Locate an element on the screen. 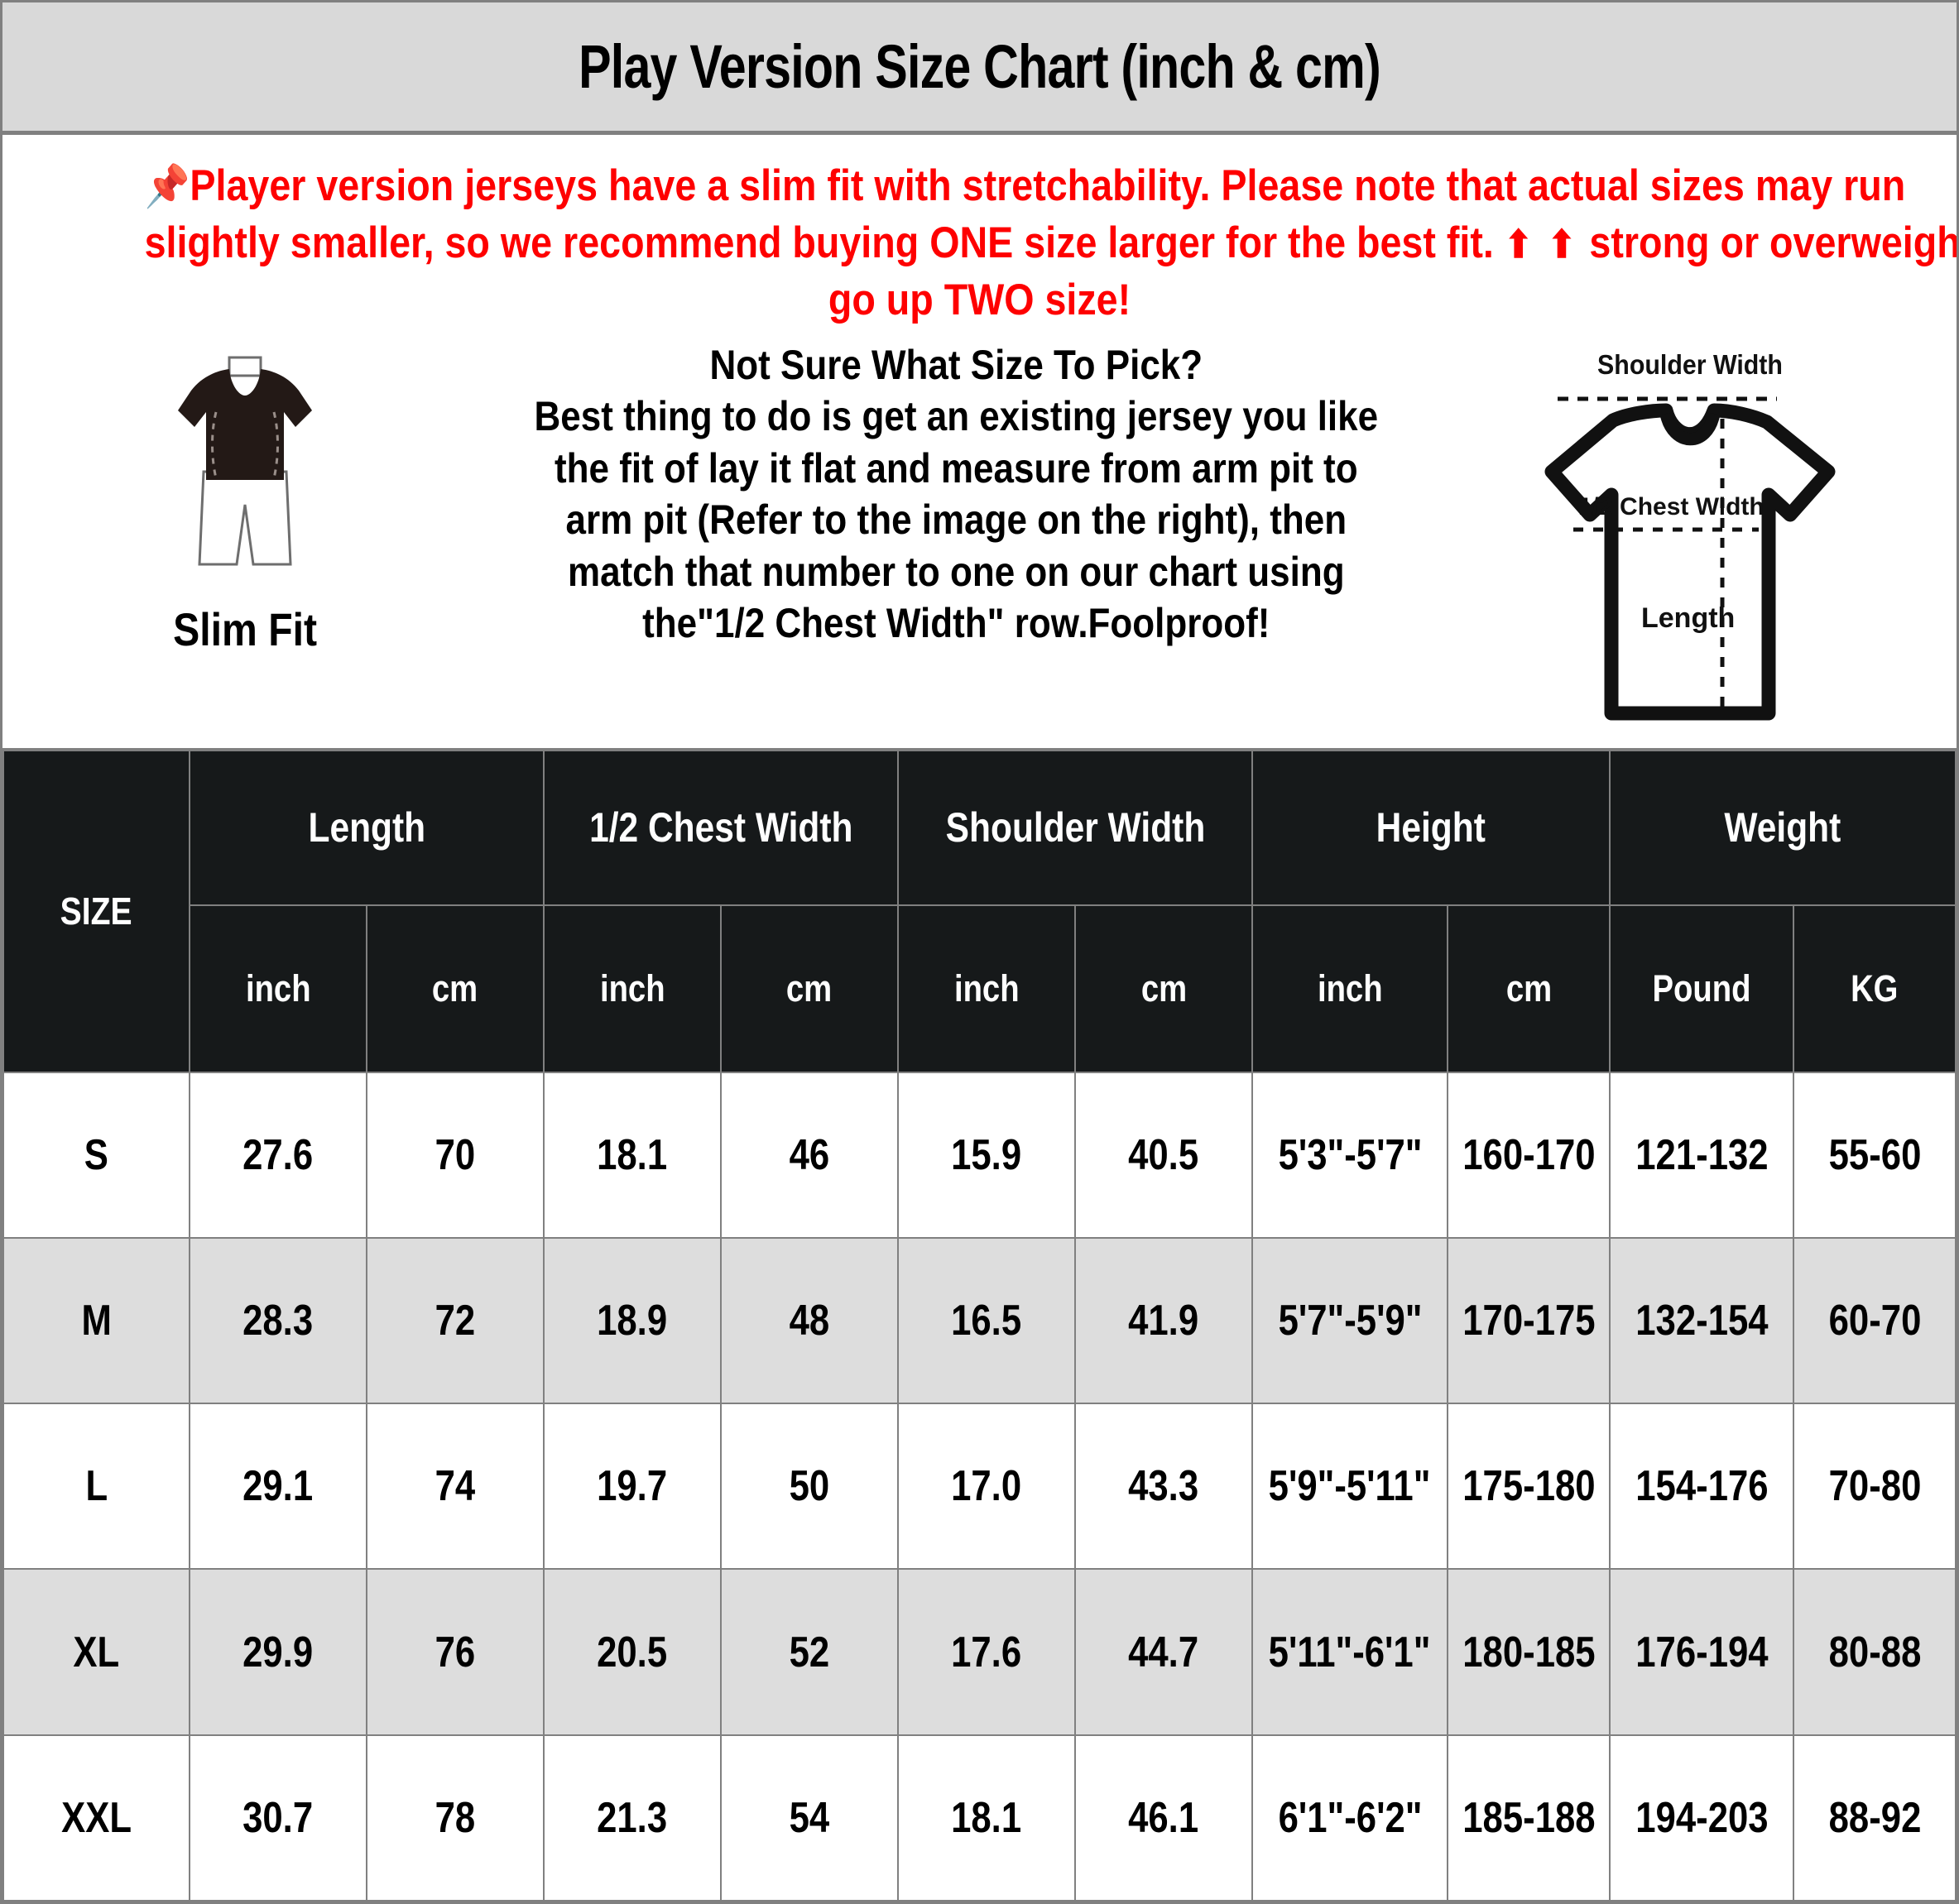  pushpin-icon: 📌 is located at coordinates (167, 186).